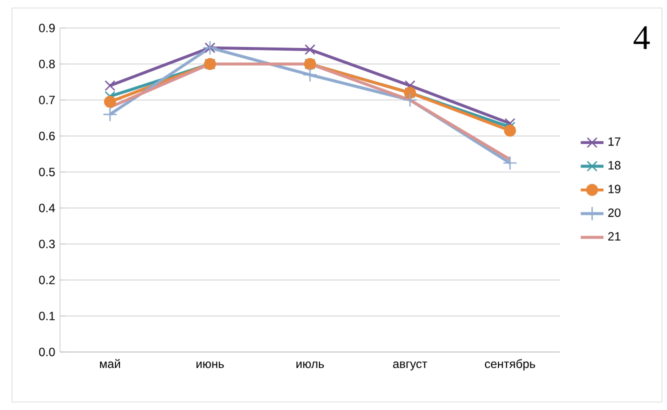  Describe the element at coordinates (47, 136) in the screenshot. I see `y-tick-label: 0.6` at that location.